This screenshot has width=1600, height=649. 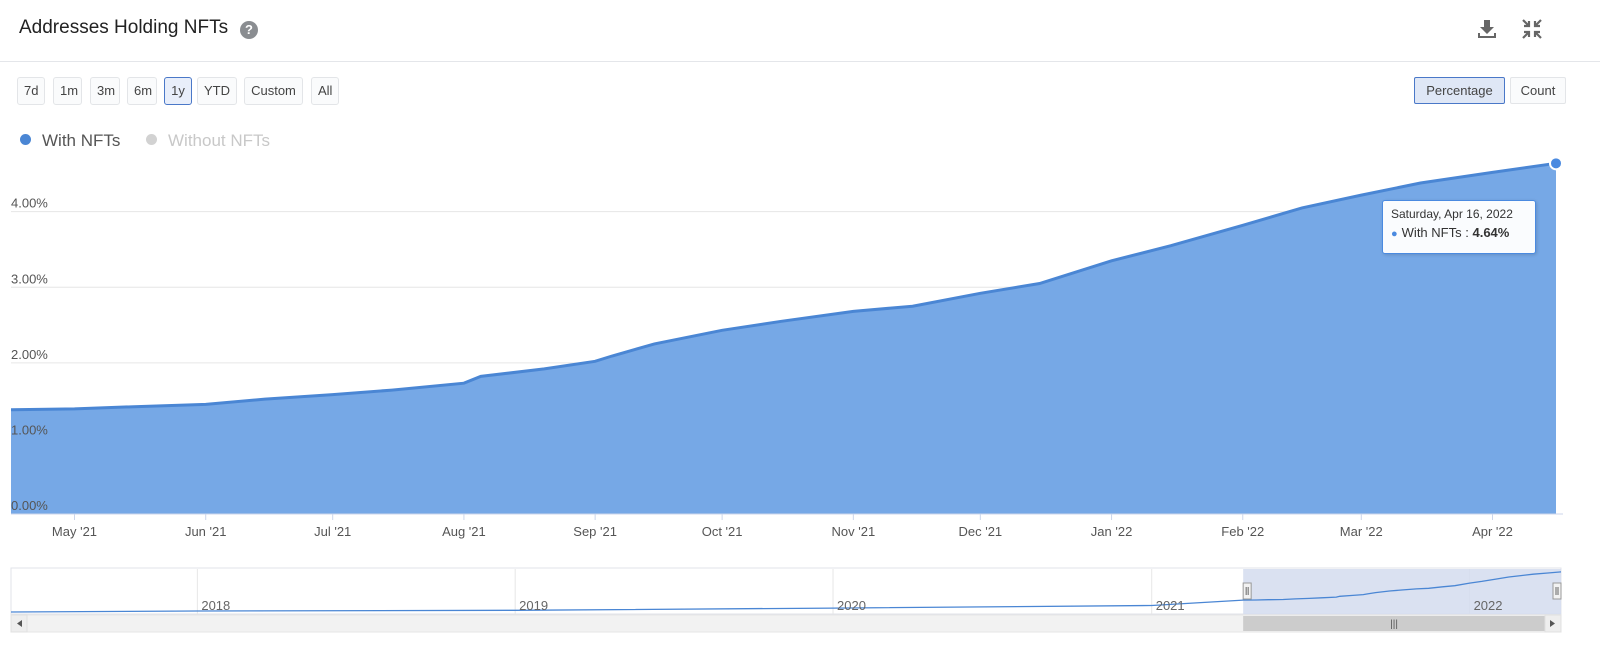 What do you see at coordinates (1170, 605) in the screenshot?
I see `navigator-label: 2021` at bounding box center [1170, 605].